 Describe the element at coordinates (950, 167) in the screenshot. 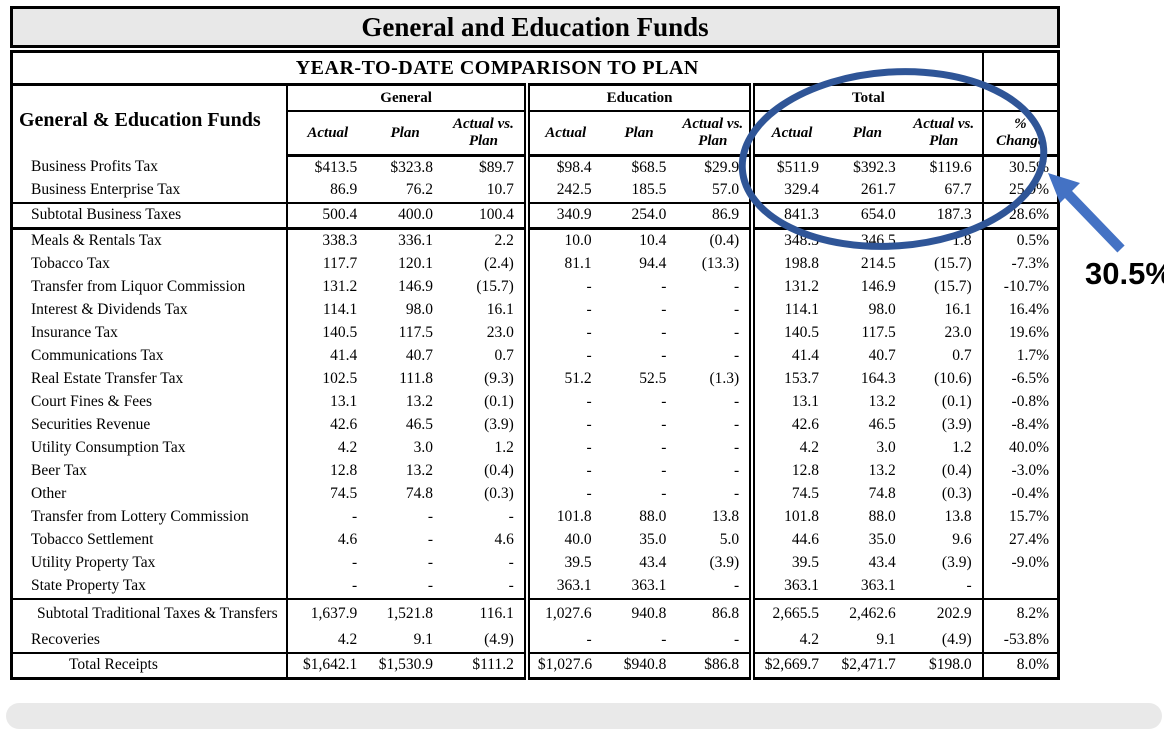

I see `value-cell: $119.6` at that location.